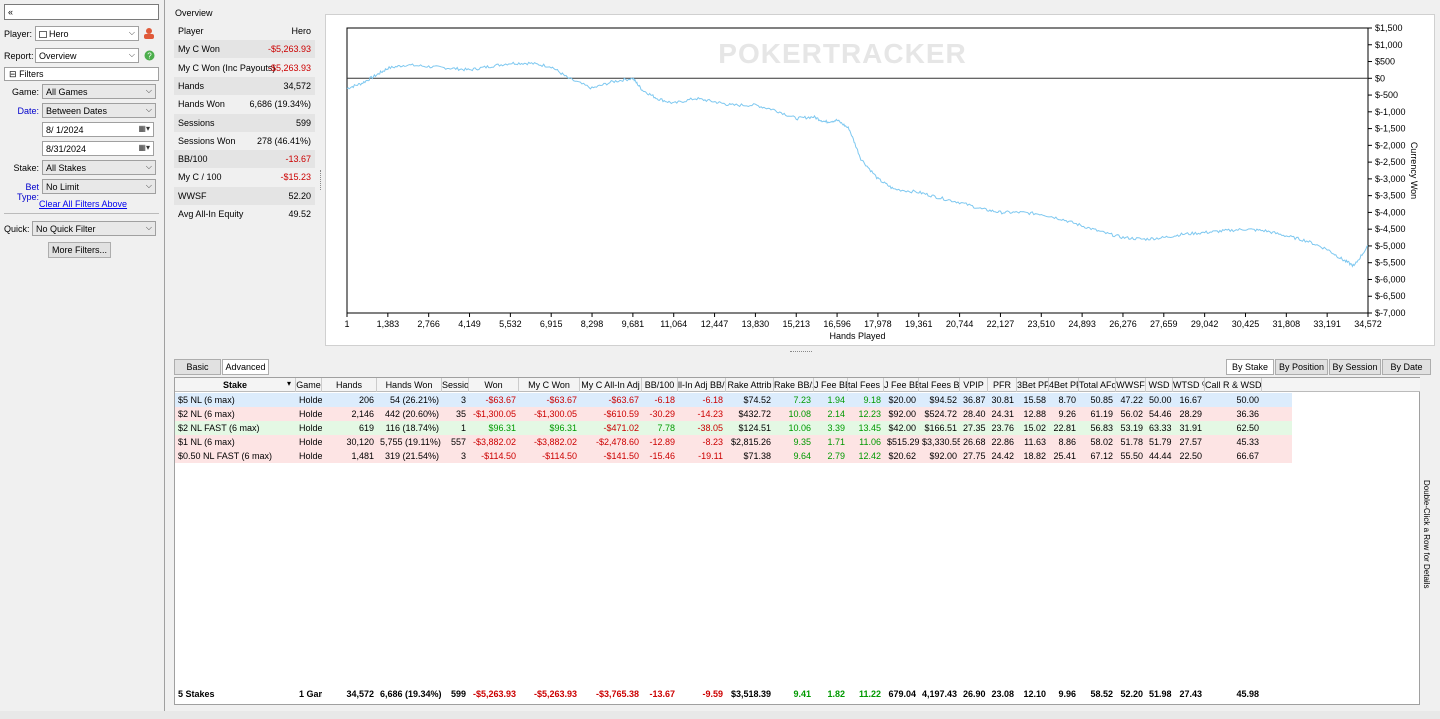  What do you see at coordinates (27, 192) in the screenshot?
I see `bet-type-label: Bet Type:` at bounding box center [27, 192].